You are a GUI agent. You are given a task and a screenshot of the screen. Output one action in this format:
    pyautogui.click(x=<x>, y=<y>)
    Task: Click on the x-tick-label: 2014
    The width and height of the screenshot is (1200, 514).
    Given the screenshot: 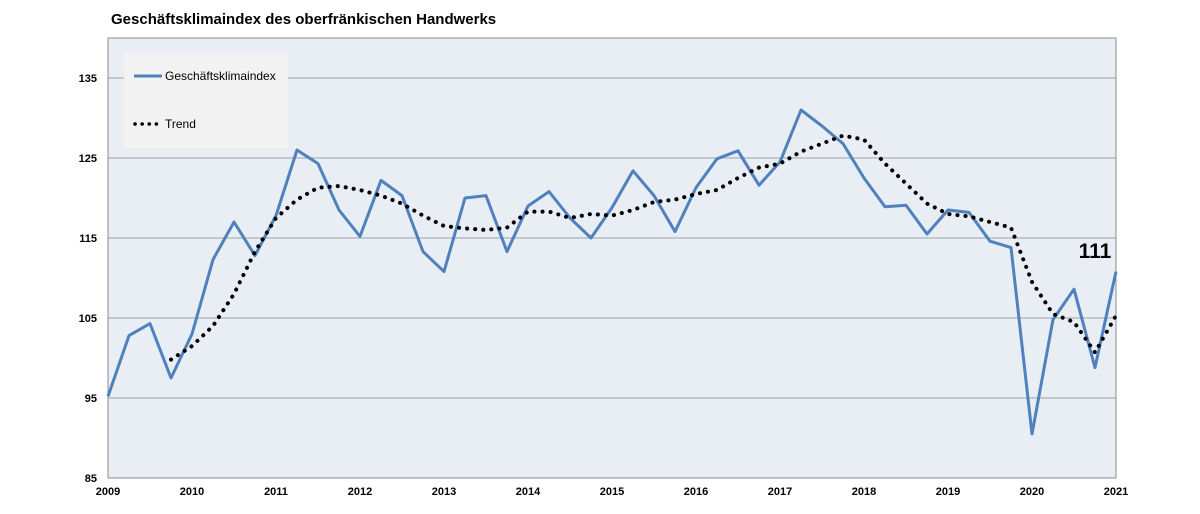 What is the action you would take?
    pyautogui.click(x=528, y=492)
    